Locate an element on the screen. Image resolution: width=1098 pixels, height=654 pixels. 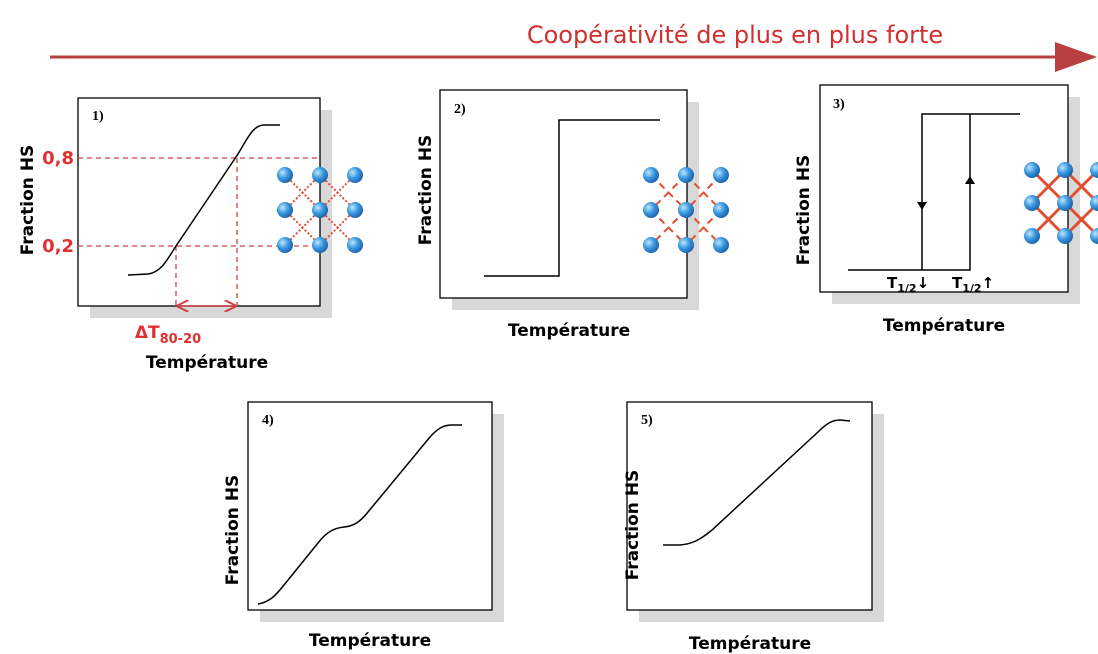
panel-label: 4) is located at coordinates (268, 420).